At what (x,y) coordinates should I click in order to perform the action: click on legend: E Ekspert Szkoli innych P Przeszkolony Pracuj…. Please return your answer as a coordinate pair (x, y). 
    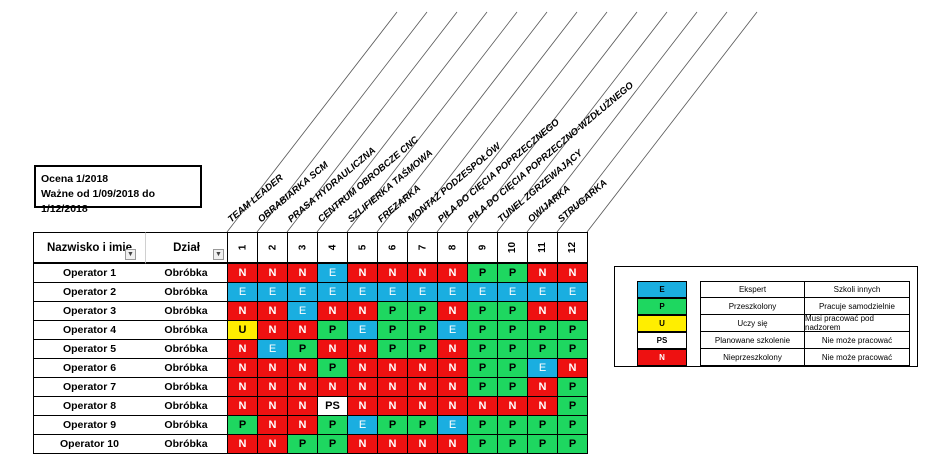
    Looking at the image, I should click on (766, 316).